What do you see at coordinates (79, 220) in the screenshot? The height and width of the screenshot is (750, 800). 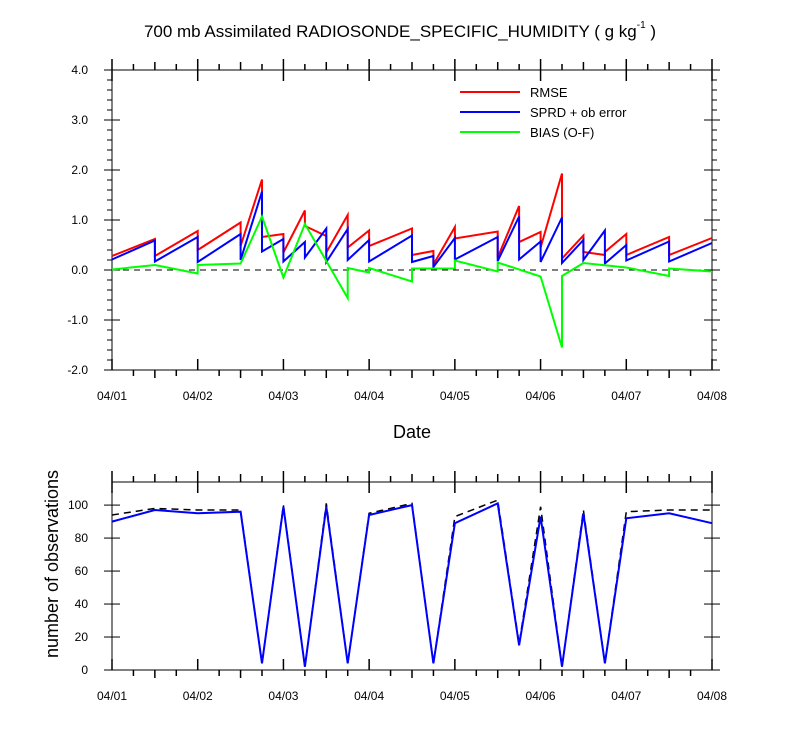 I see `y-tick-label: 1.0` at bounding box center [79, 220].